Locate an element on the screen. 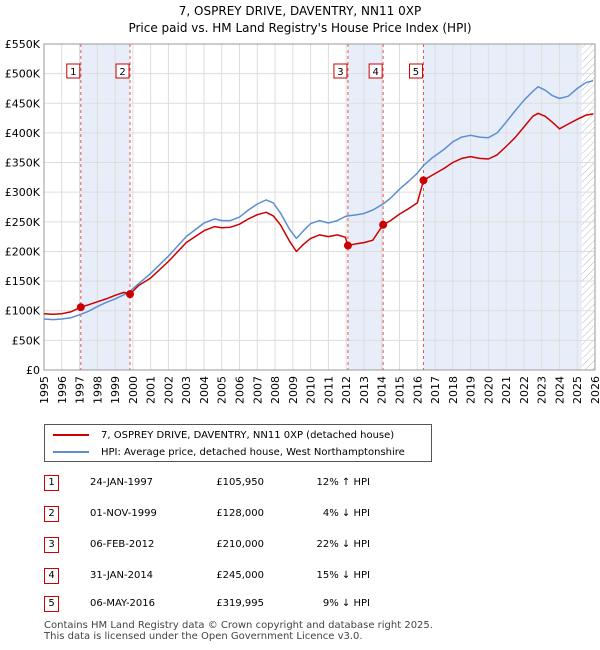 The image size is (600, 650). sale-label-box: 4 is located at coordinates (375, 71).